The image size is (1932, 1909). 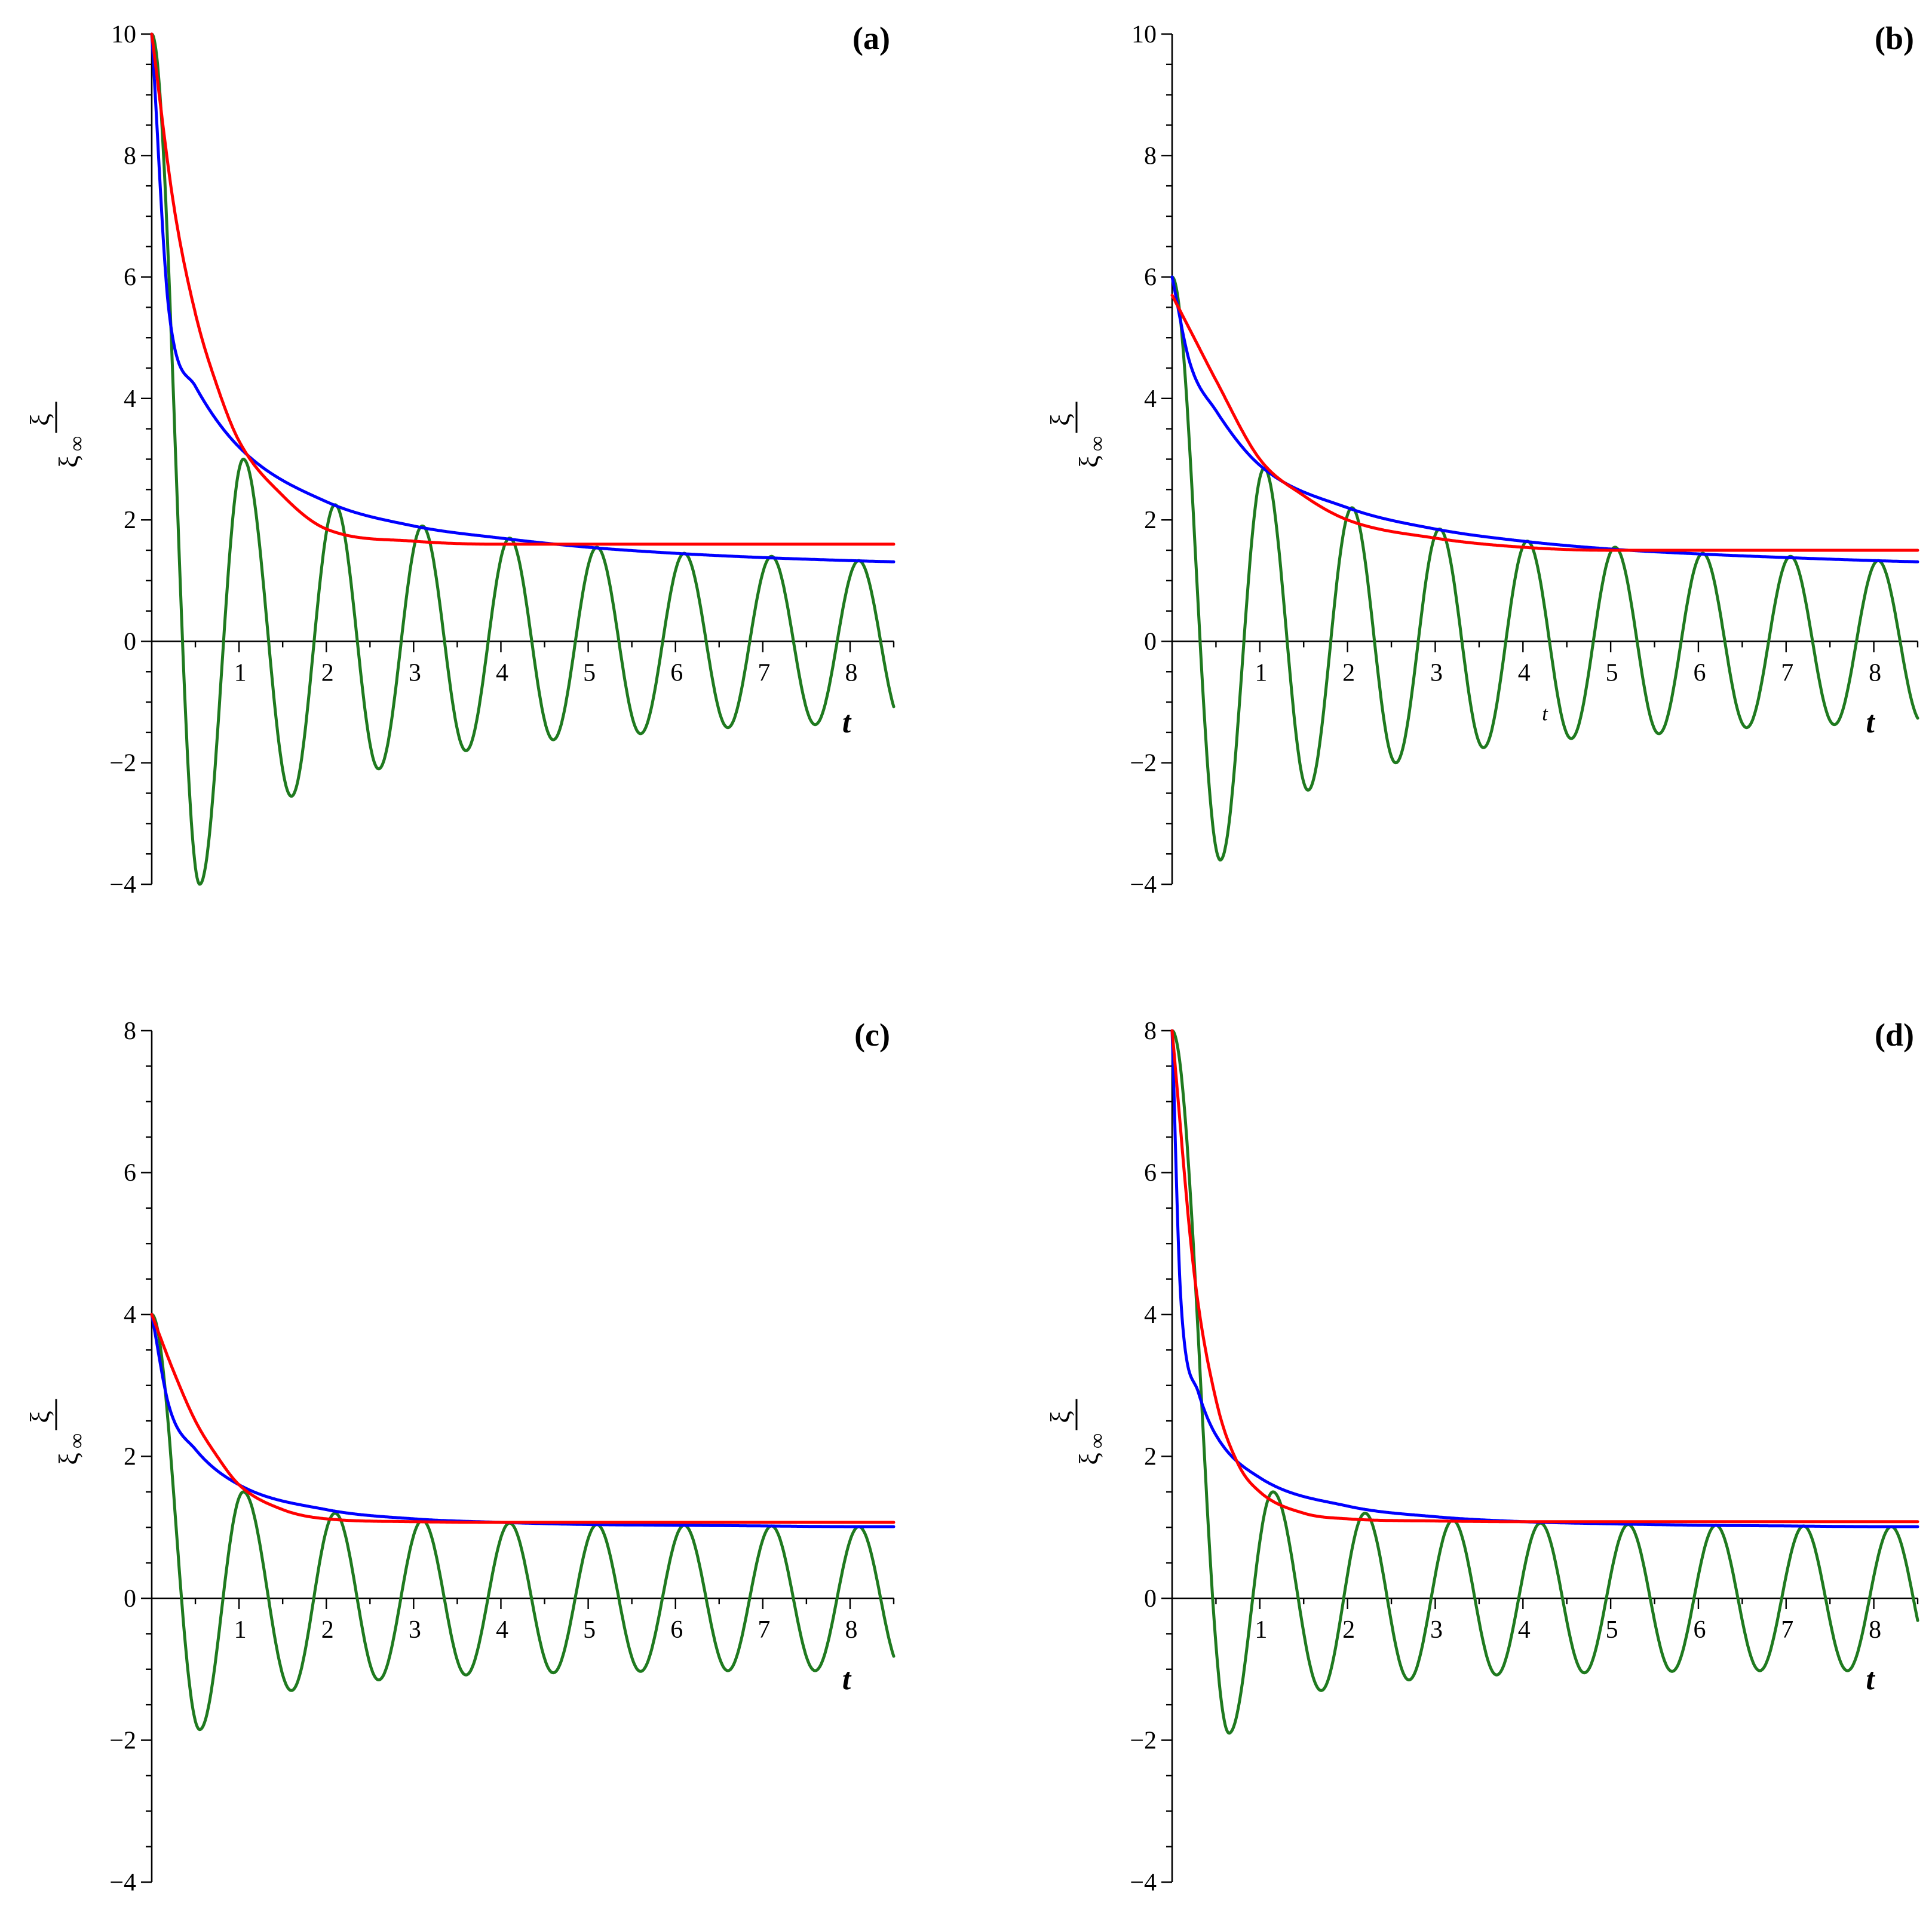 What do you see at coordinates (1545, 714) in the screenshot?
I see `stray-axis-label: t` at bounding box center [1545, 714].